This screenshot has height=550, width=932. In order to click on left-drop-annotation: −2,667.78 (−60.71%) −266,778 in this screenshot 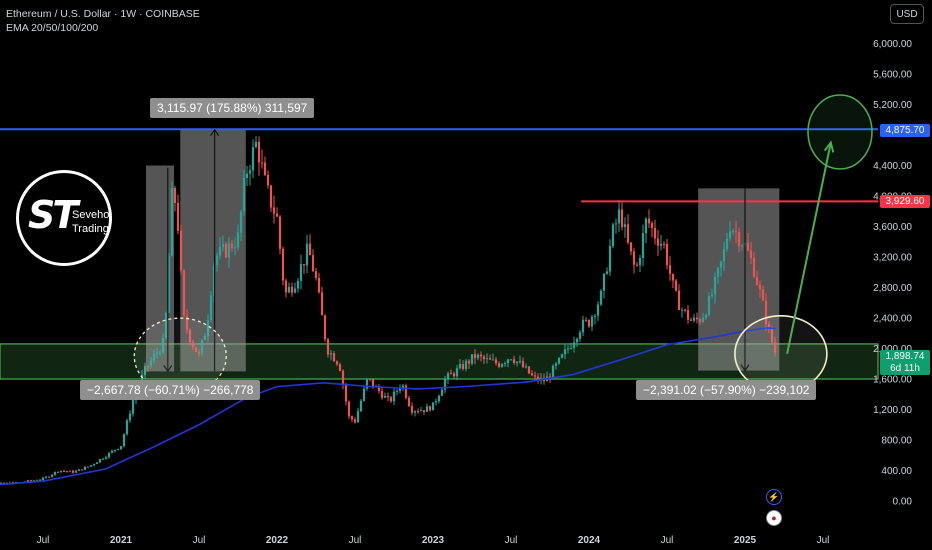, I will do `click(170, 390)`.